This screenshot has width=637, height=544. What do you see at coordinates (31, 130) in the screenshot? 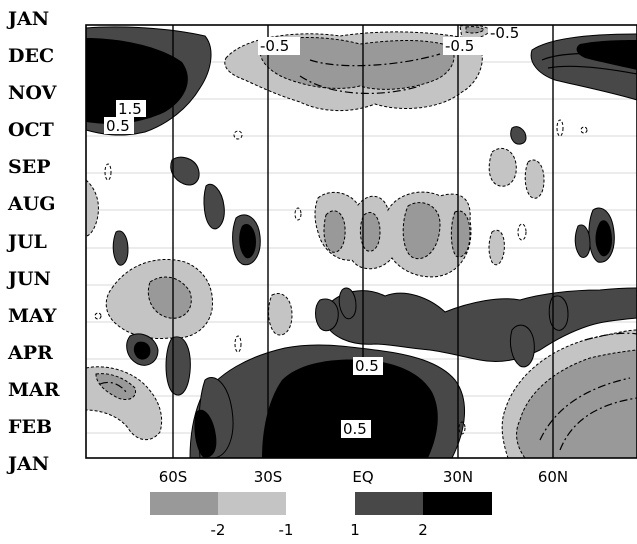
I see `month-label-oct: OCT` at bounding box center [31, 130].